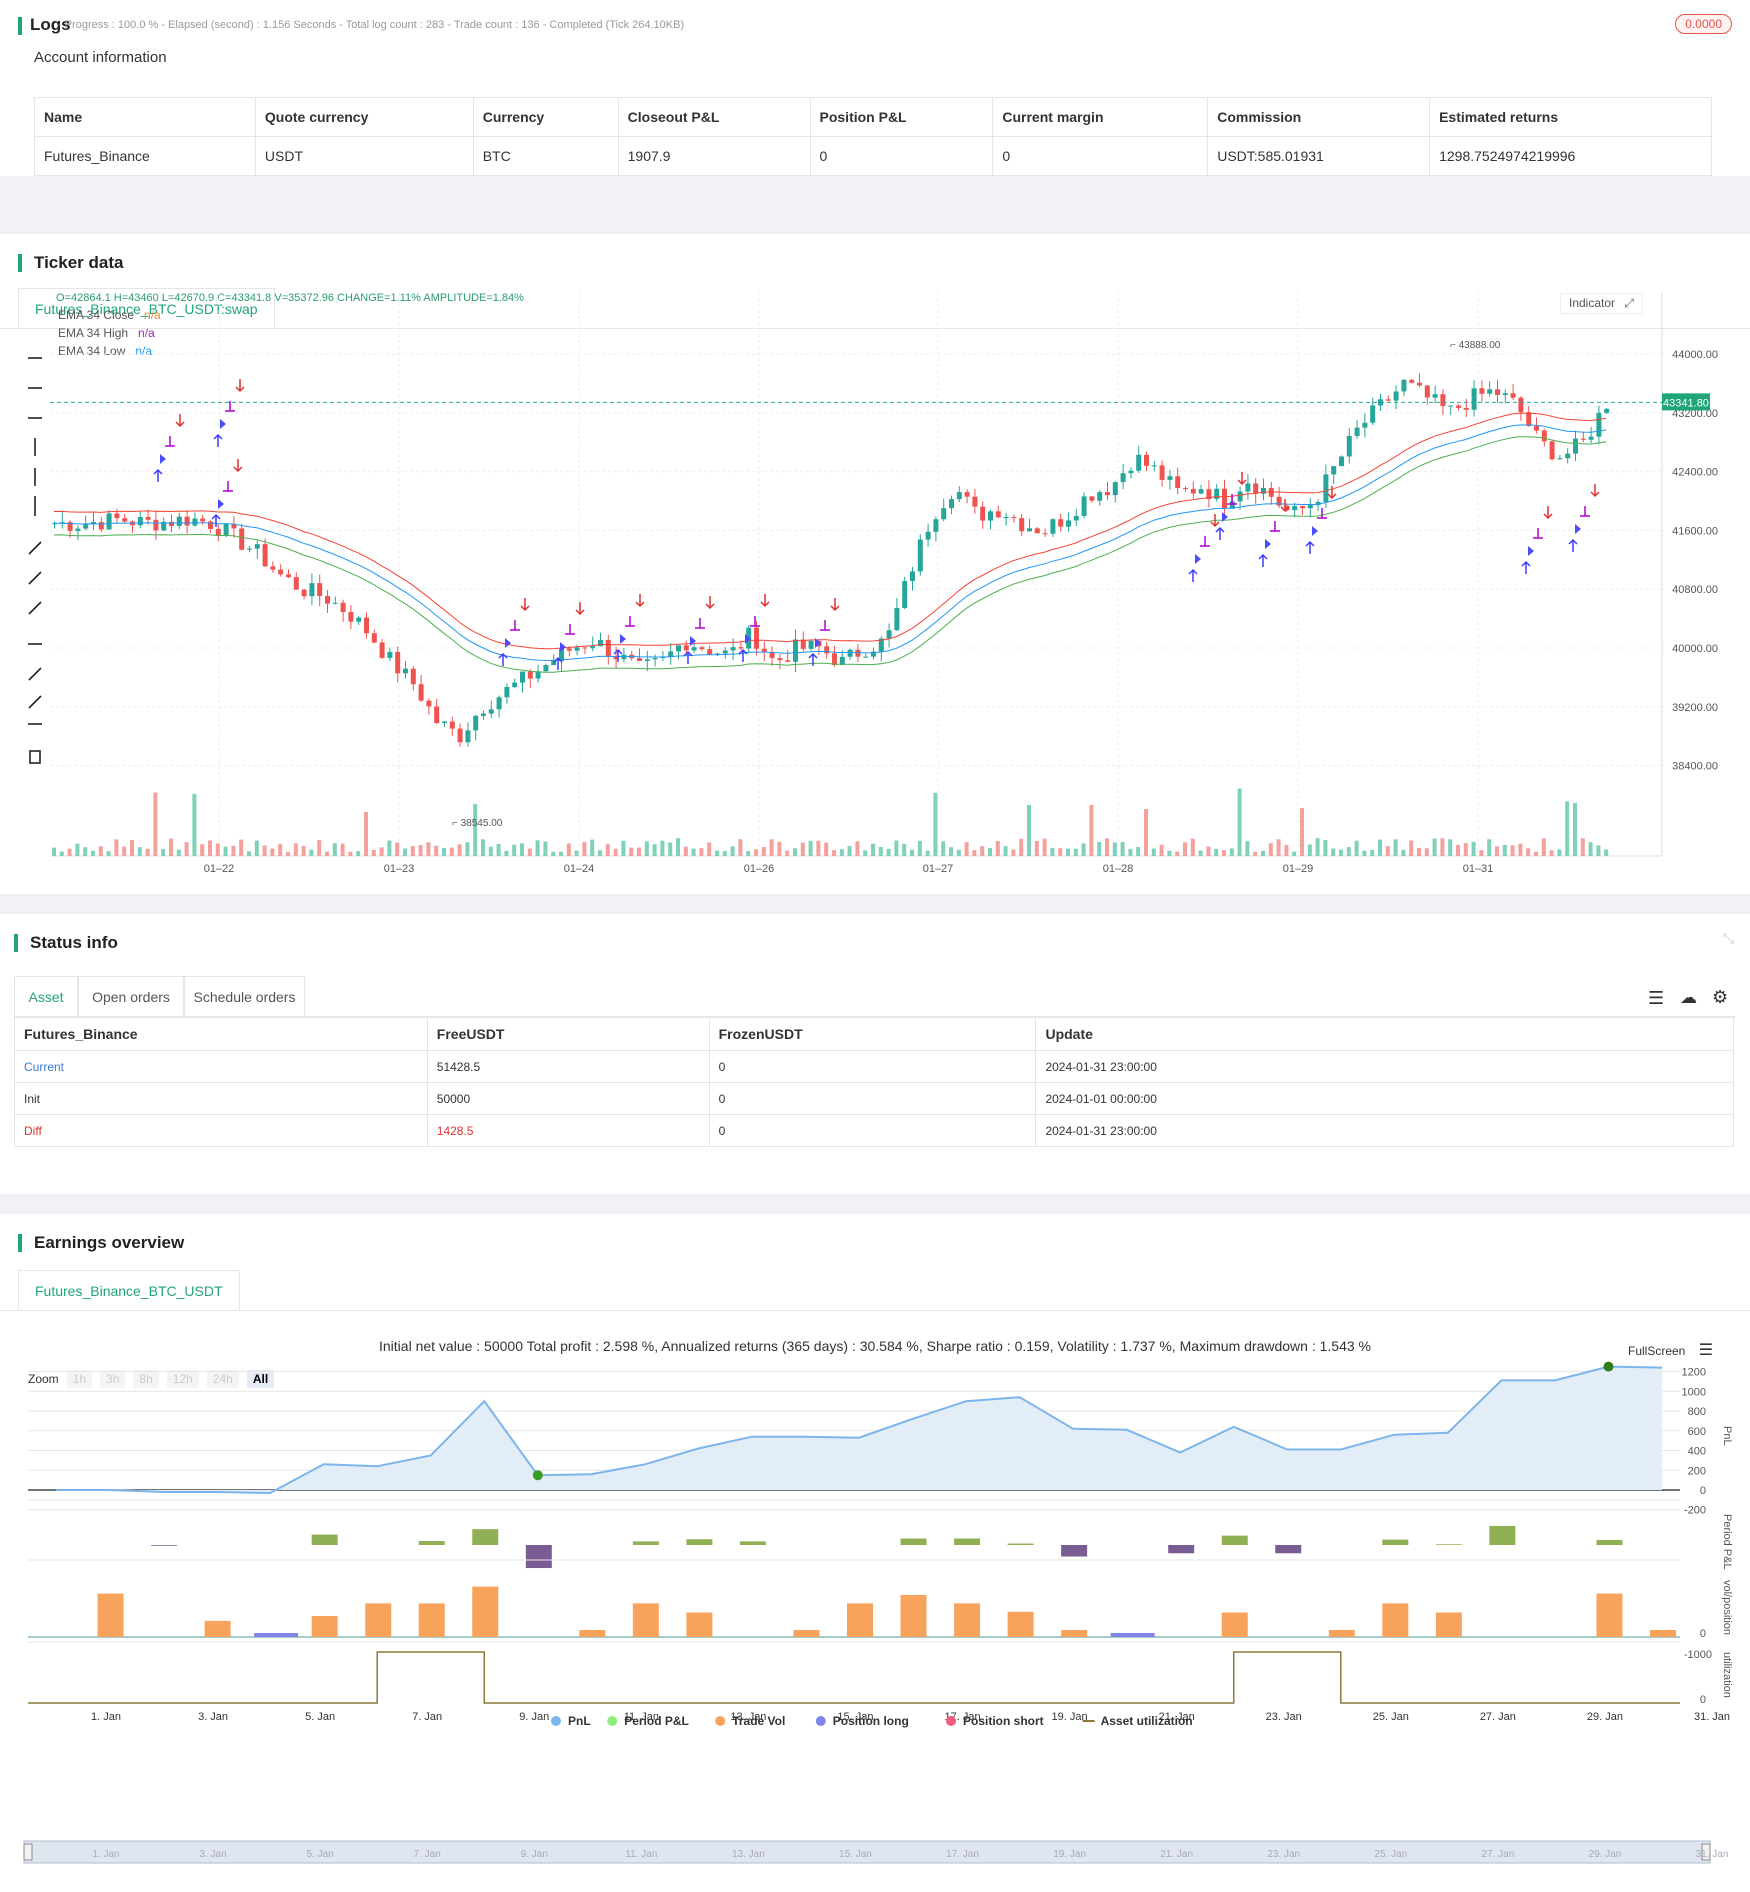 The height and width of the screenshot is (1892, 1750). I want to click on tab-ticker-swap: Futures_Binance_BTC_USDT:swap, so click(146, 308).